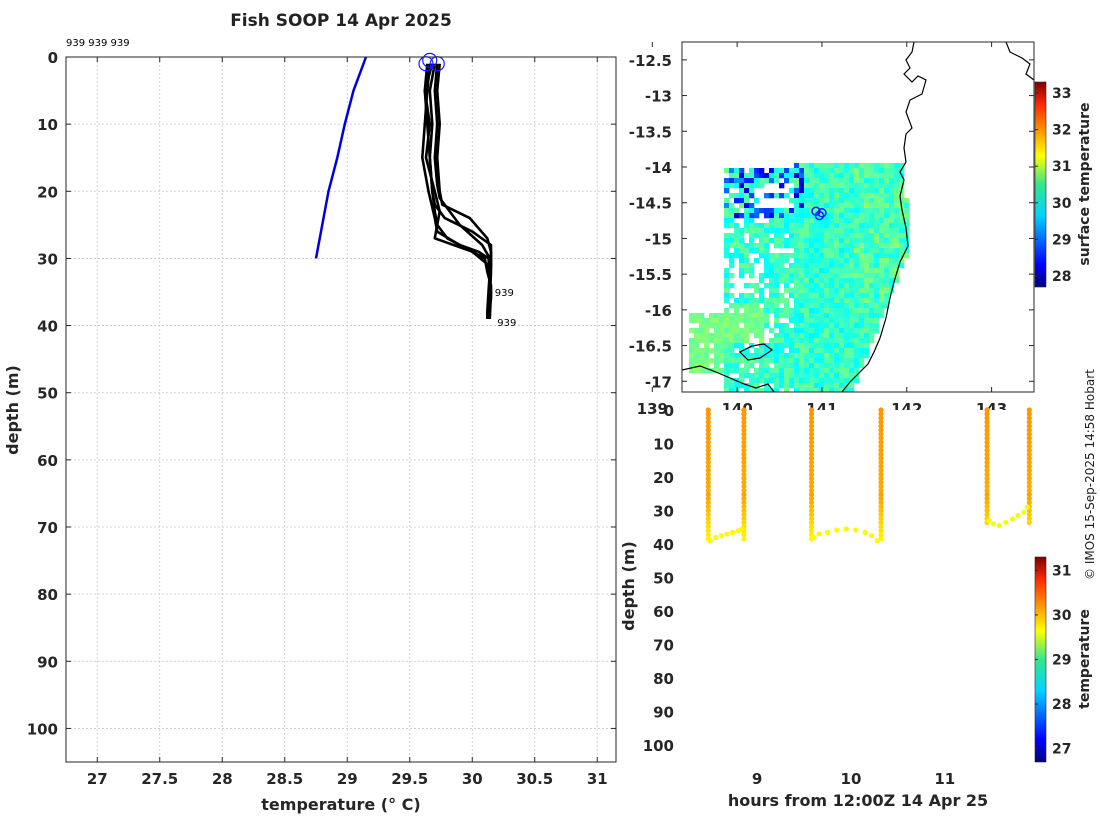 This screenshot has height=820, width=1100. I want to click on map-axes-frame, so click(858, 217).